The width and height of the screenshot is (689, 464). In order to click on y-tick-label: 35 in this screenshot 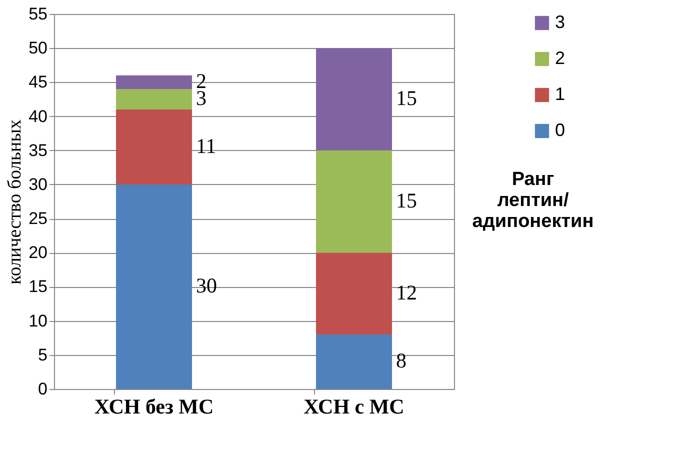, I will do `click(38, 150)`.